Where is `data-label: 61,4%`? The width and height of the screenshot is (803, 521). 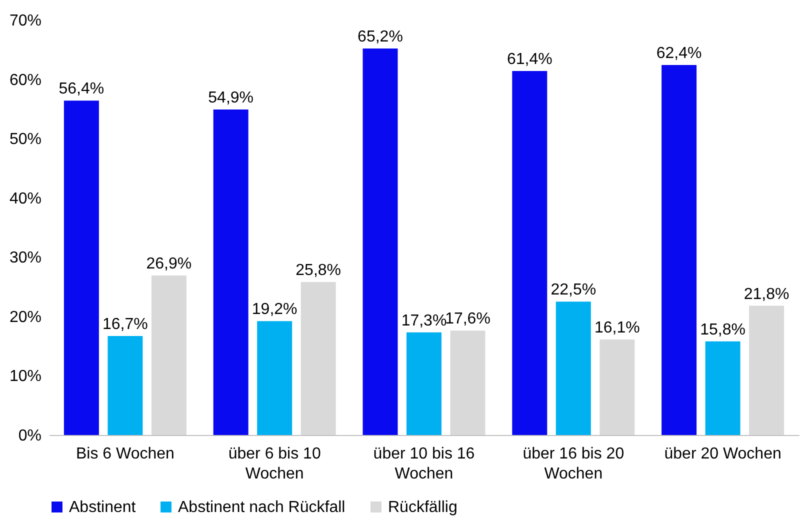
data-label: 61,4% is located at coordinates (529, 59).